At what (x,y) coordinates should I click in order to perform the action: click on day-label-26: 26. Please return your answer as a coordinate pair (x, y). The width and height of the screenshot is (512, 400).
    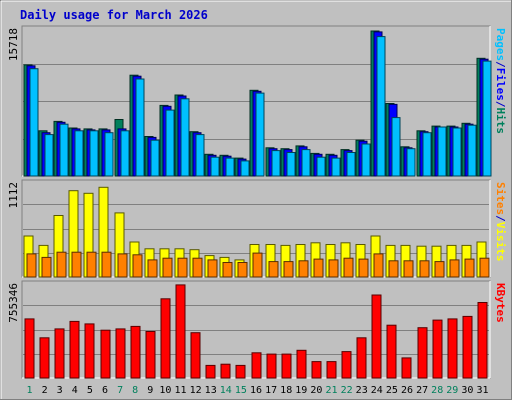
    Looking at the image, I should click on (407, 390).